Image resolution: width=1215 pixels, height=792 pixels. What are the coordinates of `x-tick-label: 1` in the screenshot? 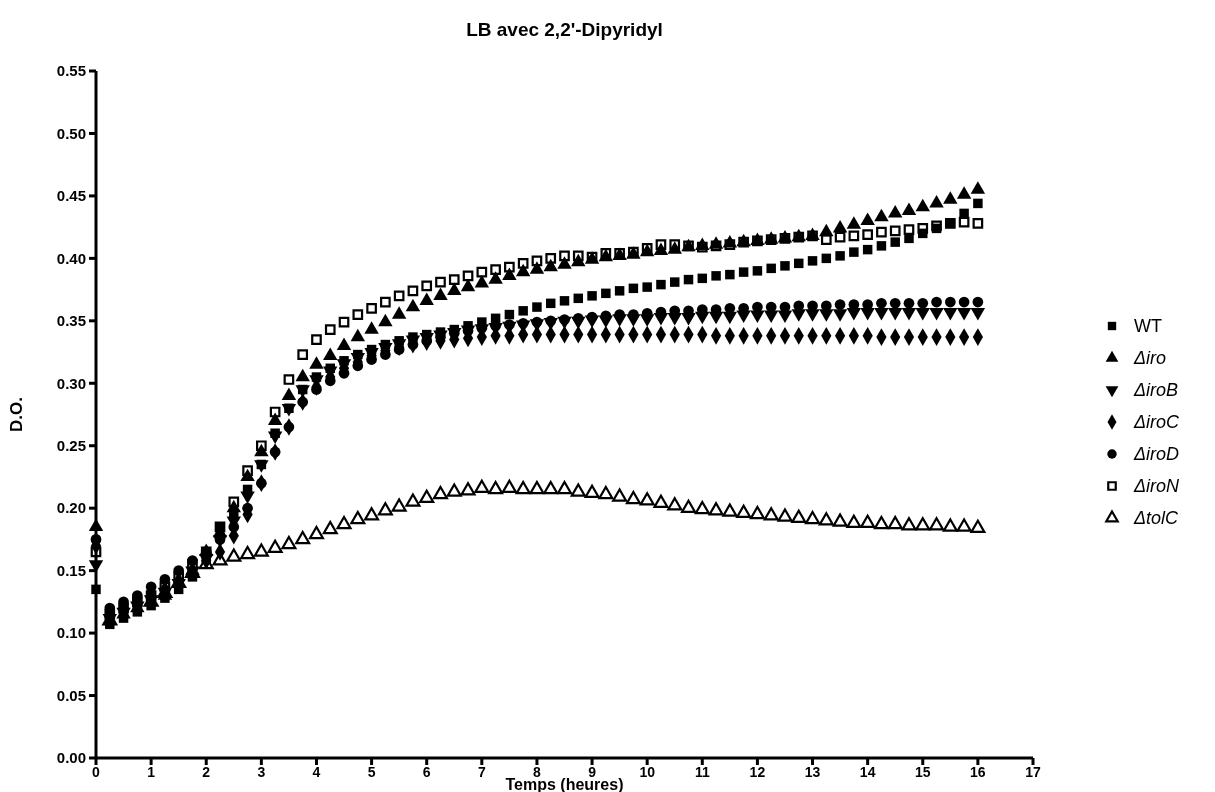 It's located at (151, 772).